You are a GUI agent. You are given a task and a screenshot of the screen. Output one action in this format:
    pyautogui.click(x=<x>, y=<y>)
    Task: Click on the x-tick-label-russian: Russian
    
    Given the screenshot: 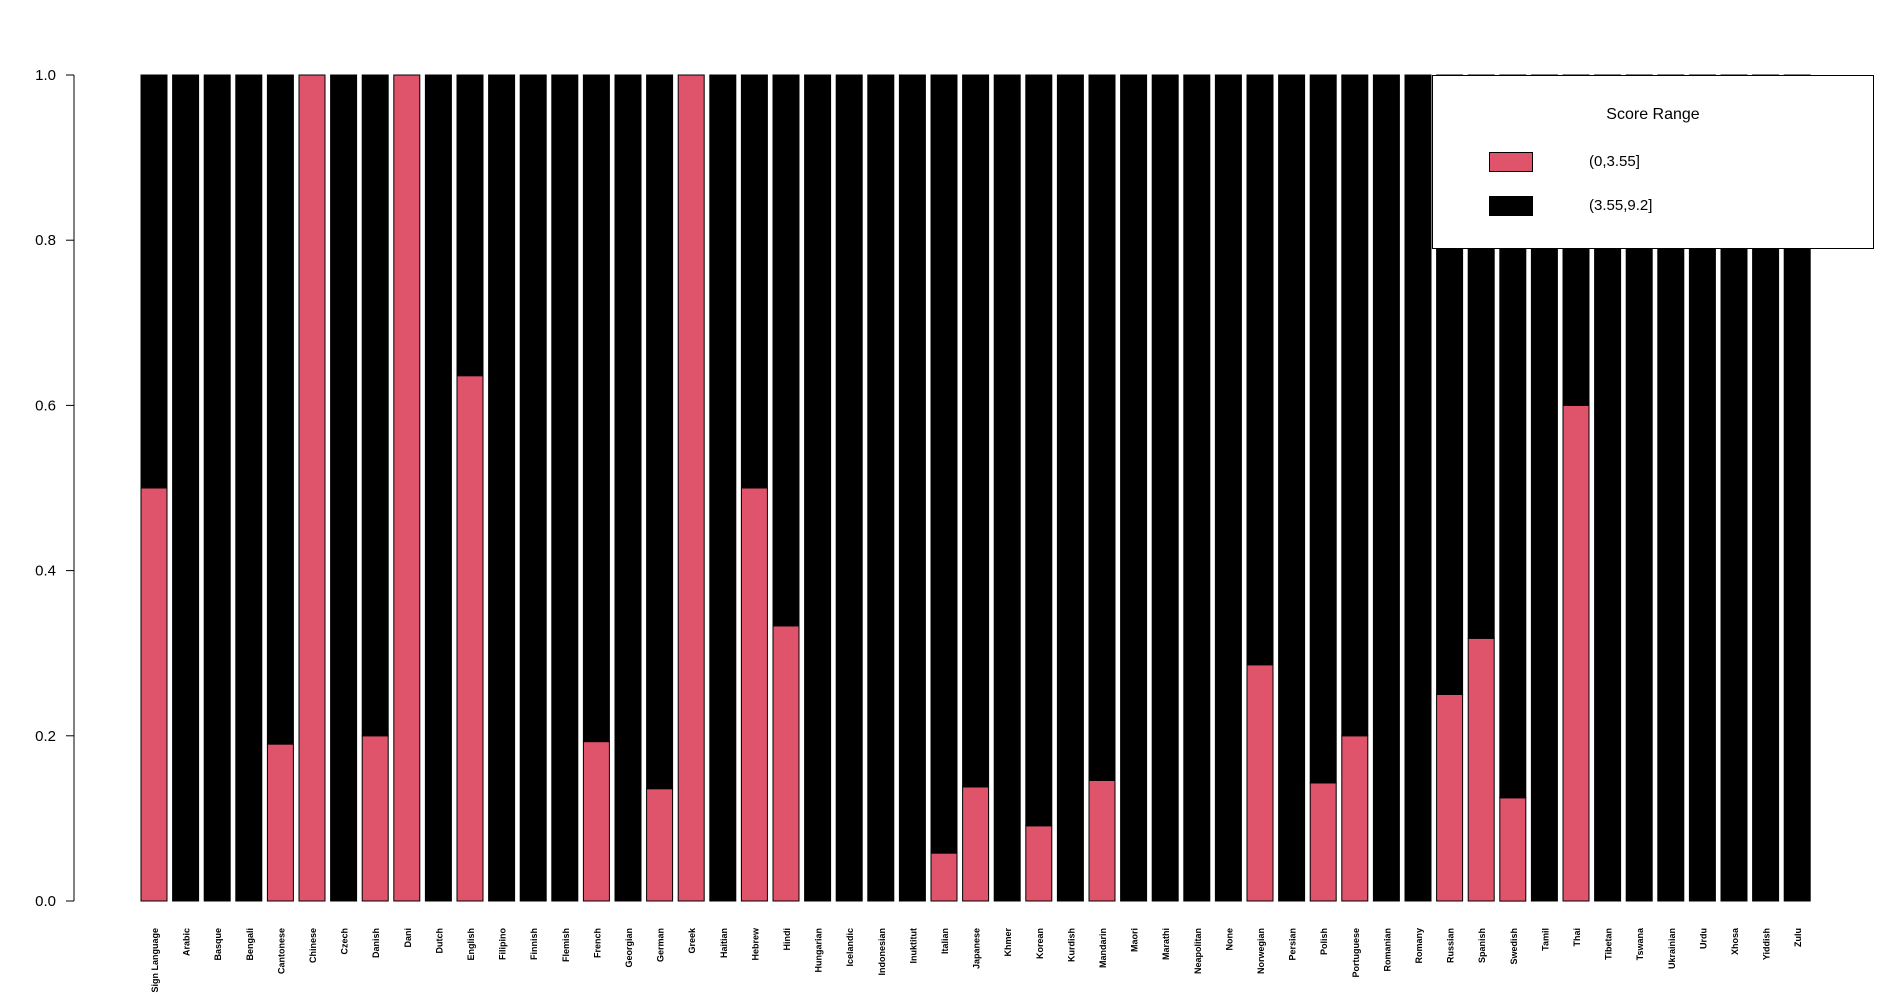 What is the action you would take?
    pyautogui.click(x=1451, y=945)
    